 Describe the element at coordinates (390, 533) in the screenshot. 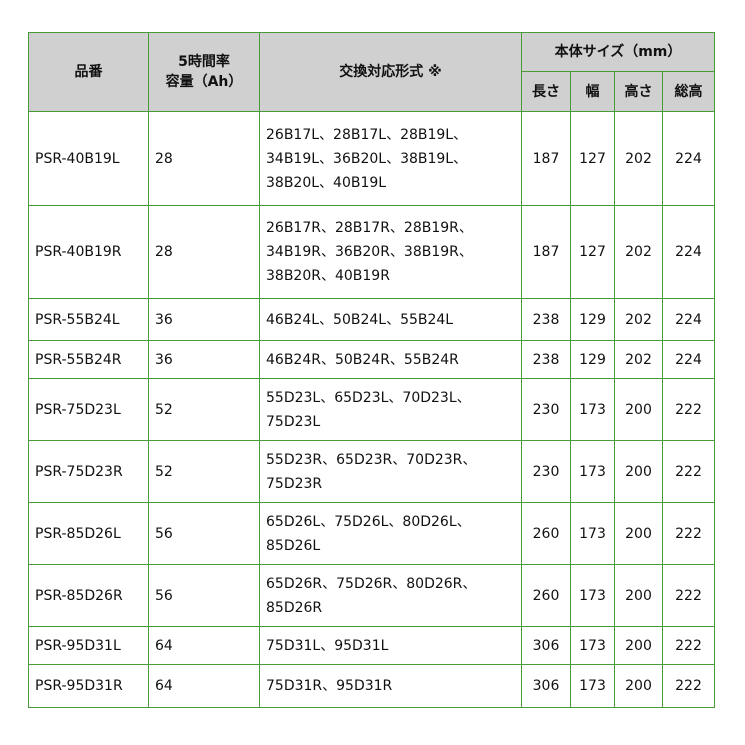

I see `cell-compat: 65D26L、75D26L、80D26L、 85D26L` at that location.